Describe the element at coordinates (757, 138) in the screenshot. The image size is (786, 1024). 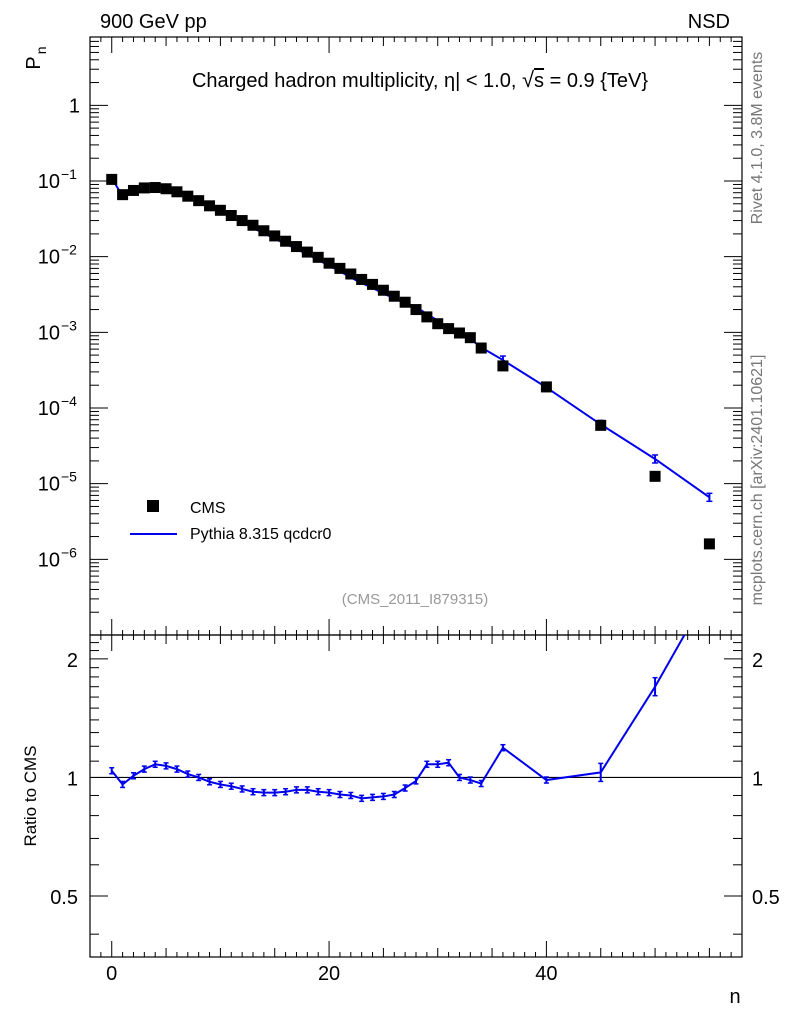
I see `rivet-info: Rivet 4.1.0, 3.8M events` at that location.